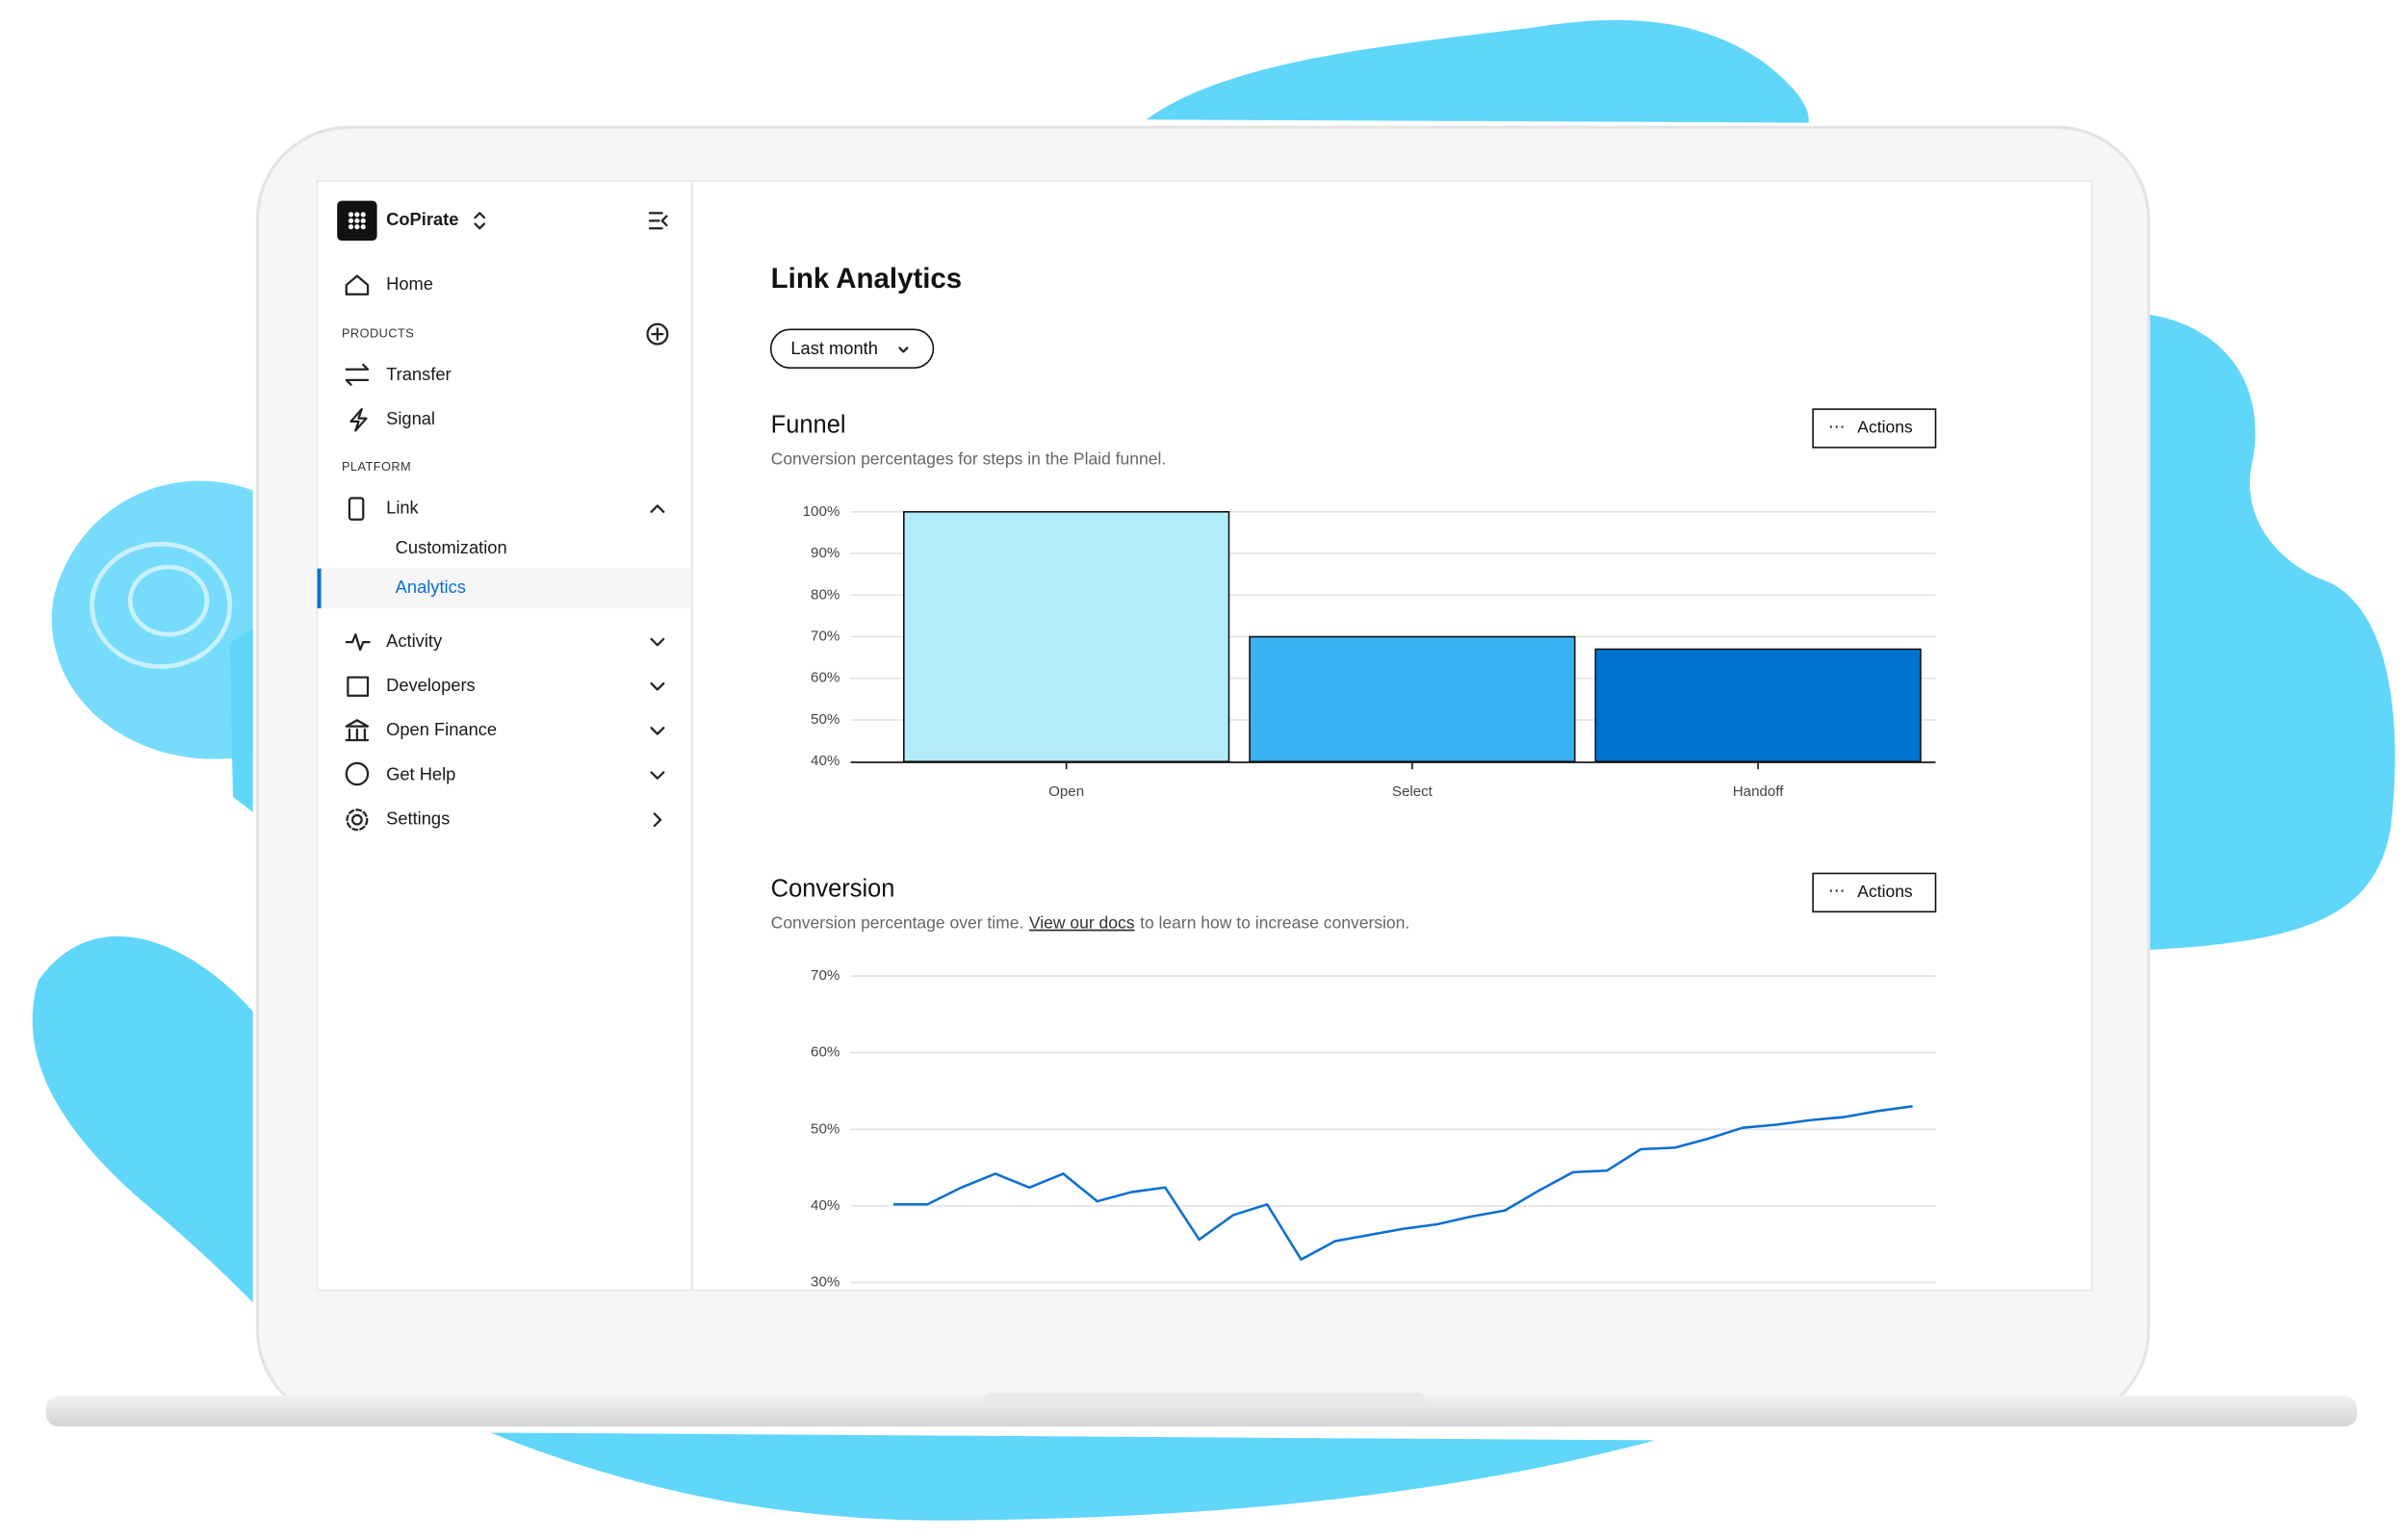 This screenshot has width=2403, height=1540. I want to click on nav-item: Signal, so click(411, 418).